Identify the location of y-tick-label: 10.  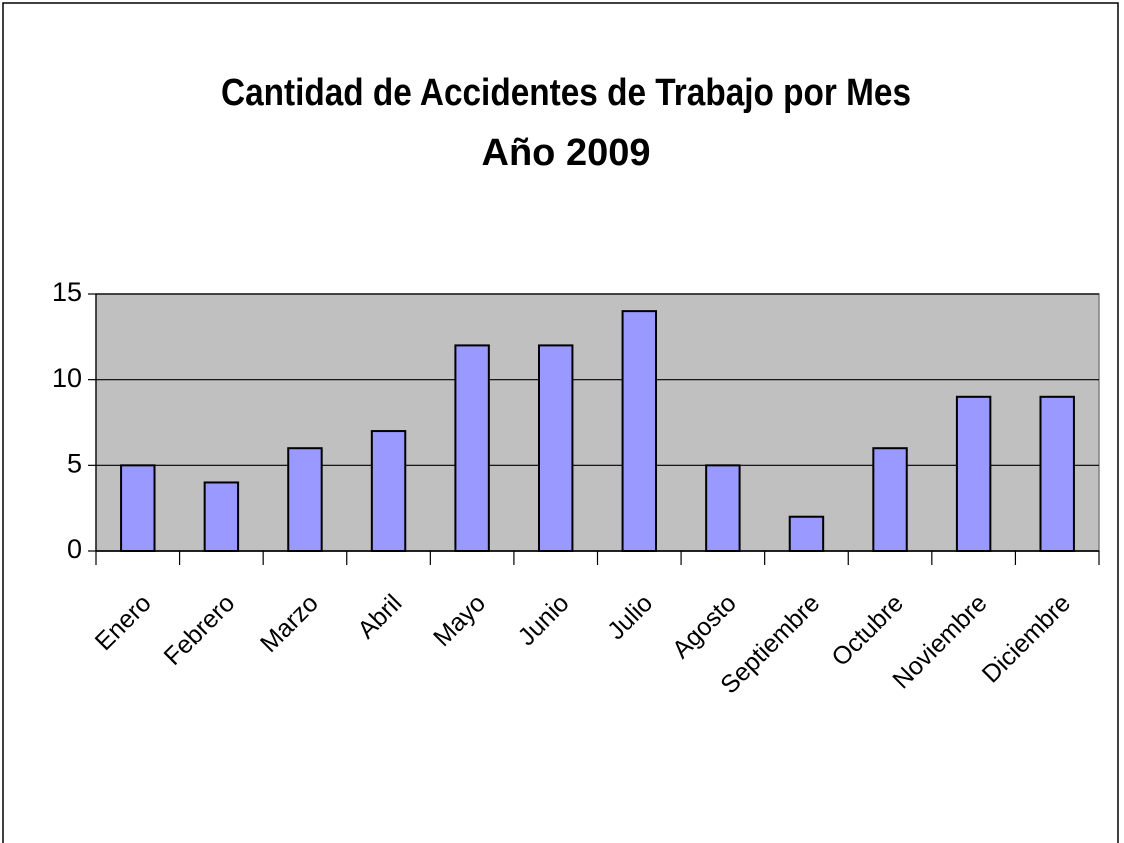
(67, 378).